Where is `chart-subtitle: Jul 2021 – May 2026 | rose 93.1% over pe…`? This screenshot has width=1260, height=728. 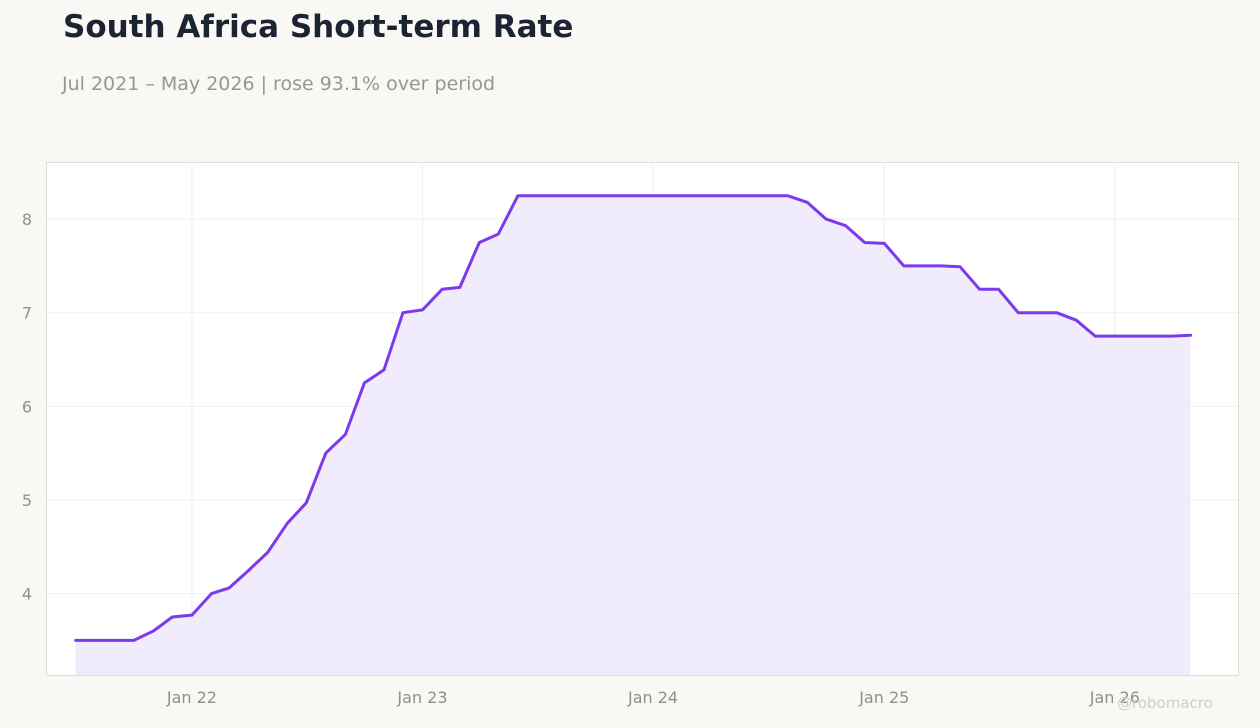
chart-subtitle: Jul 2021 – May 2026 | rose 93.1% over pe… is located at coordinates (279, 84).